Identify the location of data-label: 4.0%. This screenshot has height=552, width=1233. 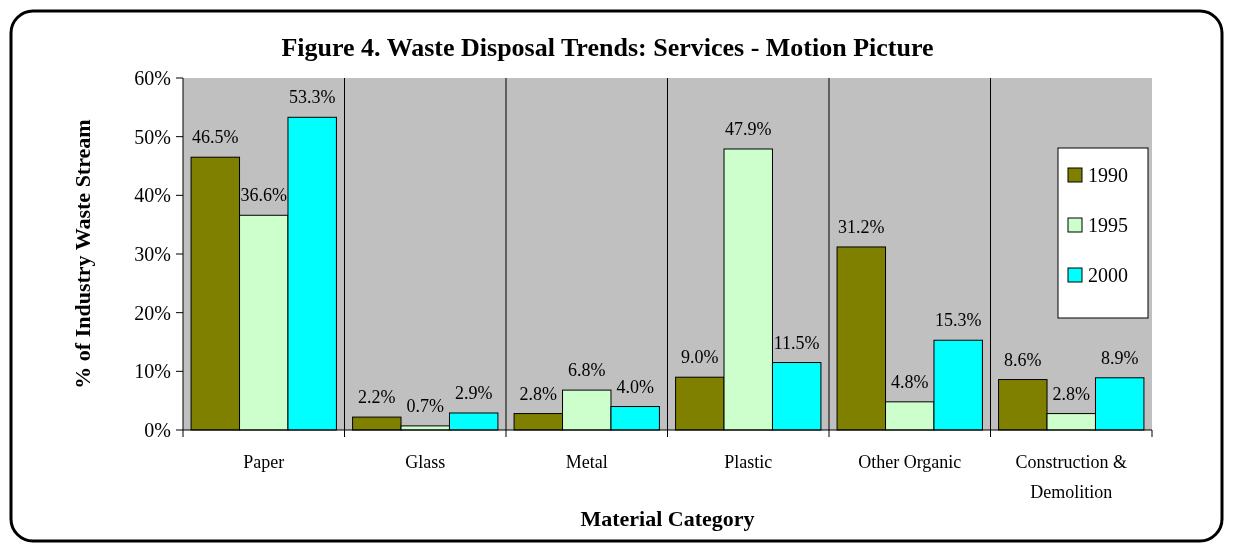
(635, 386).